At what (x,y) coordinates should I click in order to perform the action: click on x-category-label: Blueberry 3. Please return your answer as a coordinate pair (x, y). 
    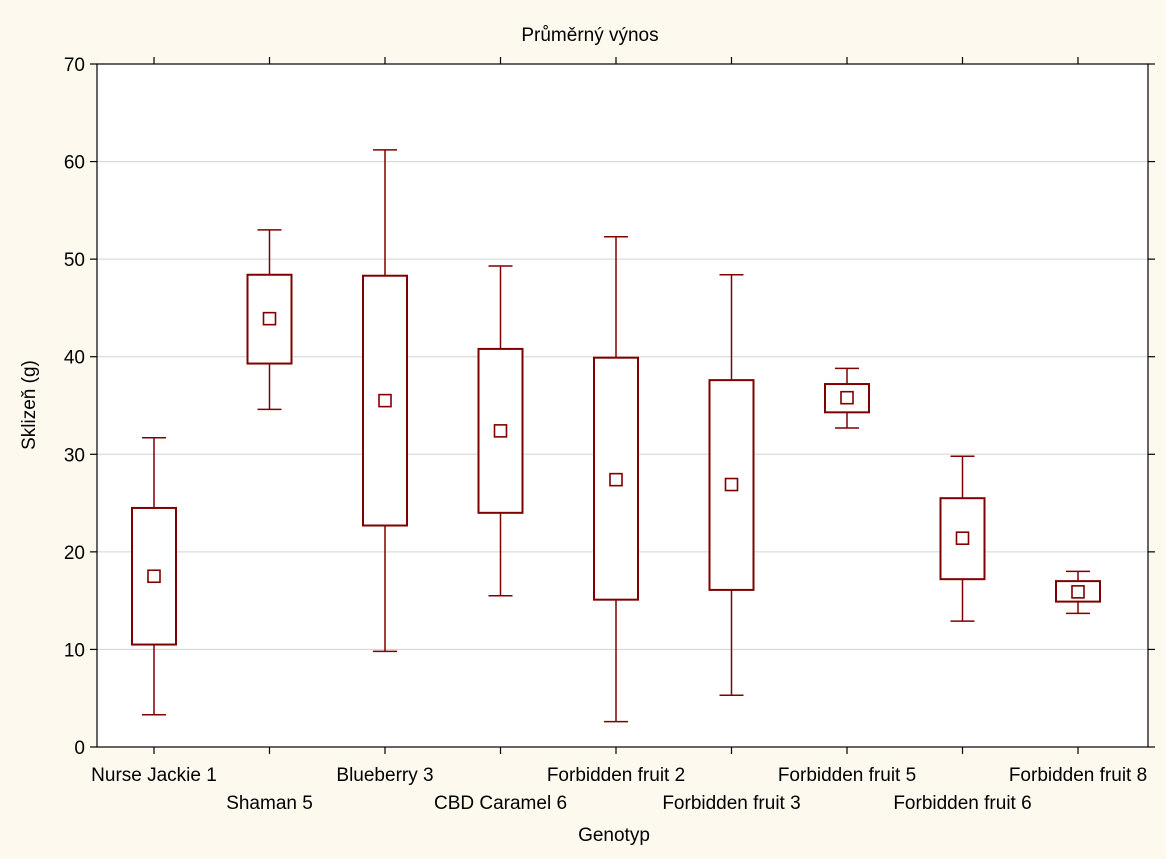
    Looking at the image, I should click on (384, 775).